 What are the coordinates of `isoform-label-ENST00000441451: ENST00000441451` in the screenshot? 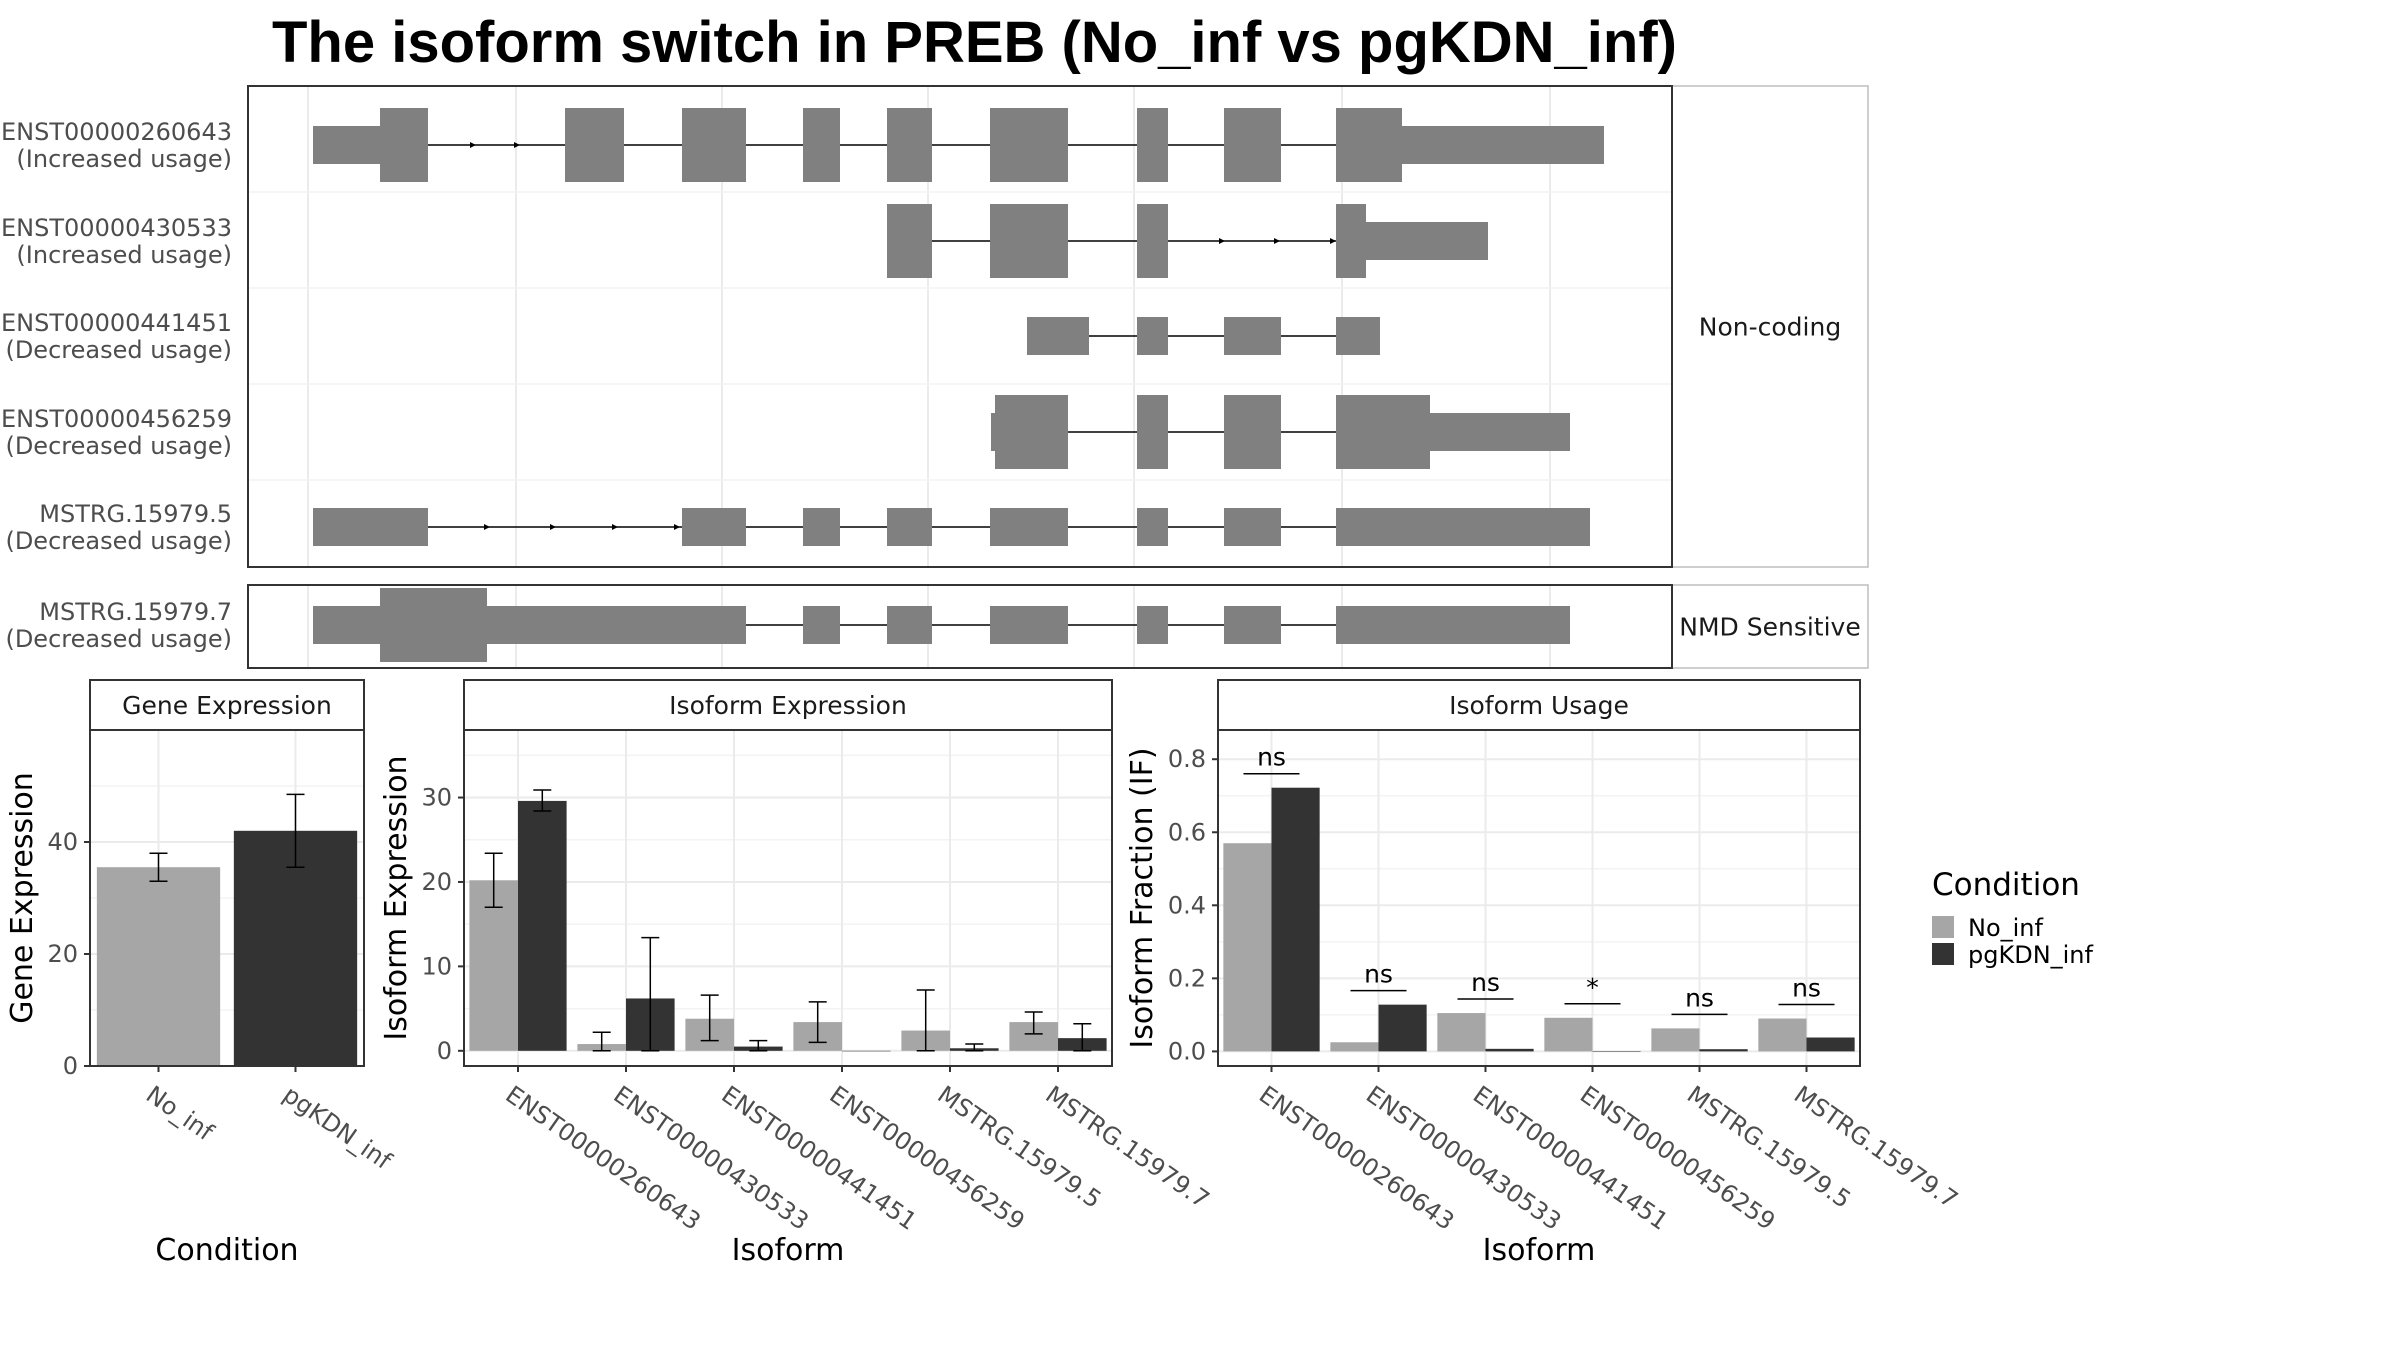 It's located at (116, 323).